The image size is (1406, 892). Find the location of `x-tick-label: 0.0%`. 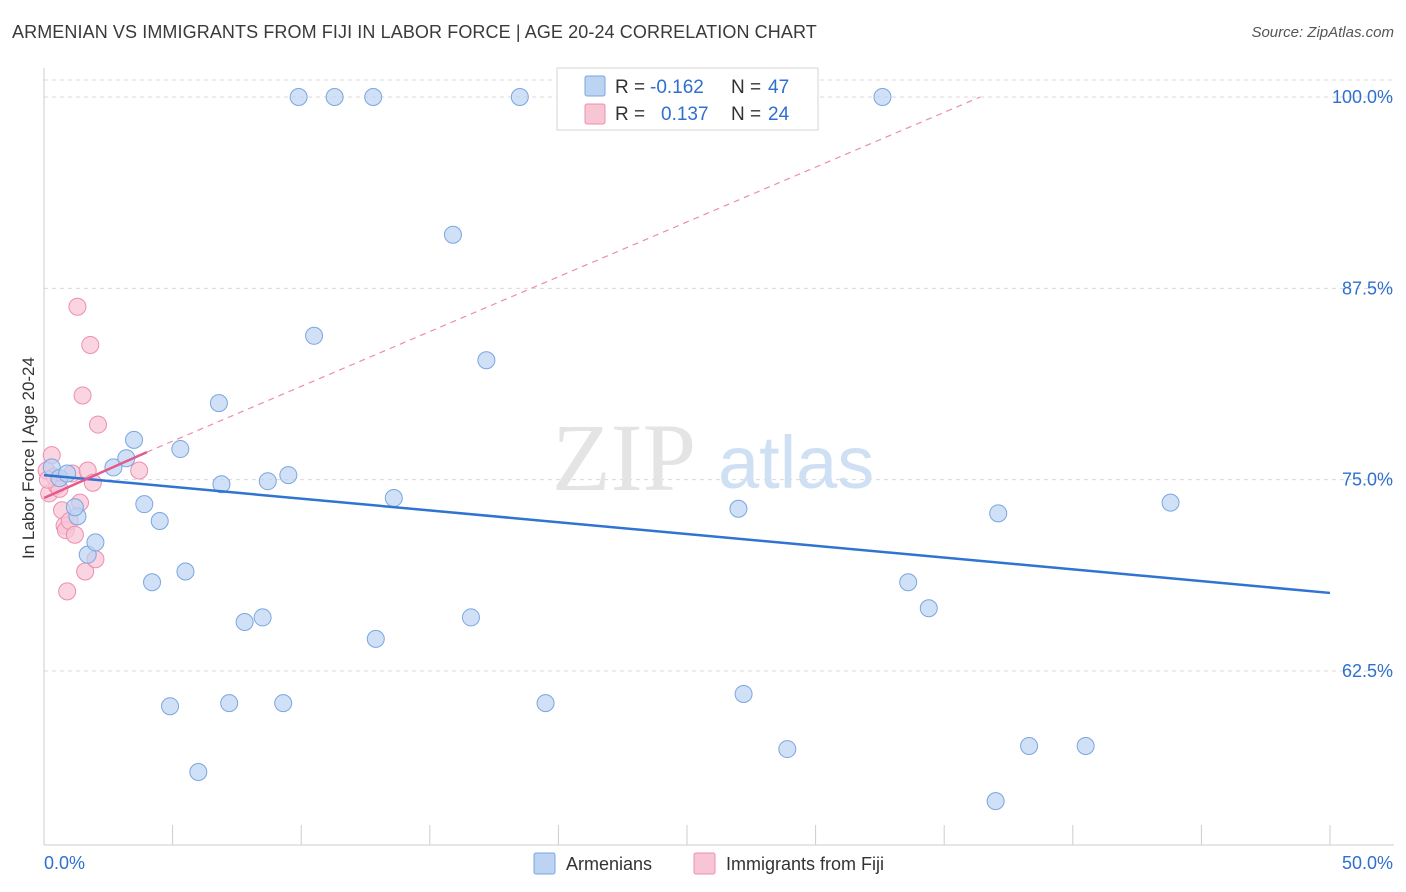

x-tick-label: 0.0% is located at coordinates (64, 863).